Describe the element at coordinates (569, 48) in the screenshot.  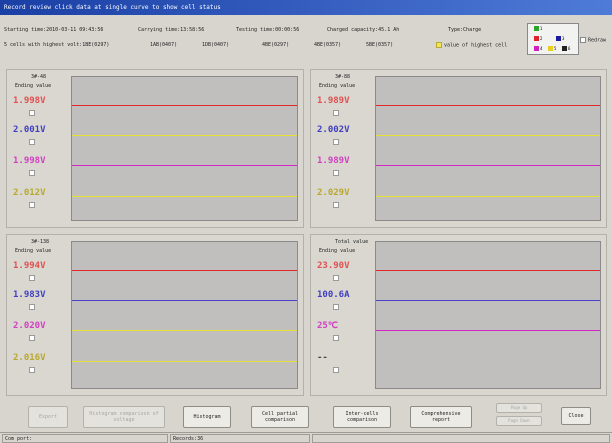
I see `swatch-label: 6` at that location.